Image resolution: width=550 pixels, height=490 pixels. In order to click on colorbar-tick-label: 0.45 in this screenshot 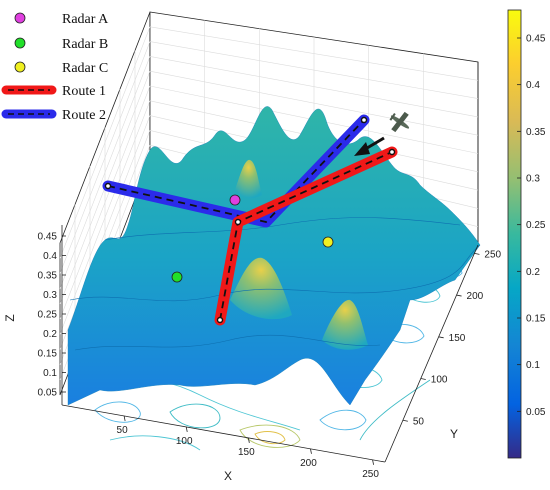, I will do `click(536, 39)`.